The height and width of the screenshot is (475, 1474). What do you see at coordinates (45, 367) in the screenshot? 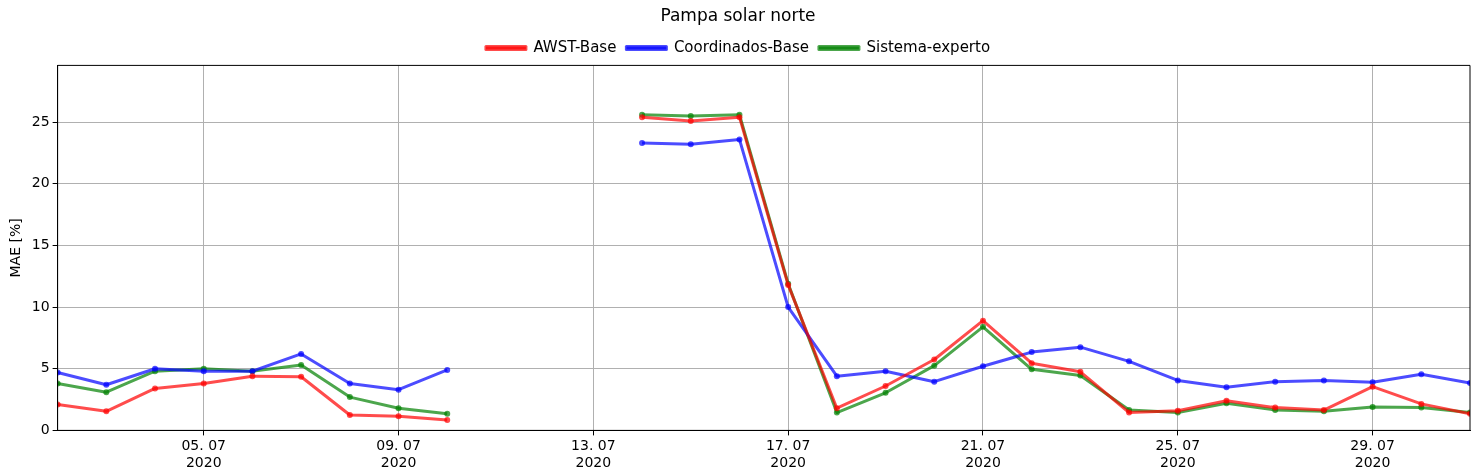
I see `y-tick-label: 5` at bounding box center [45, 367].